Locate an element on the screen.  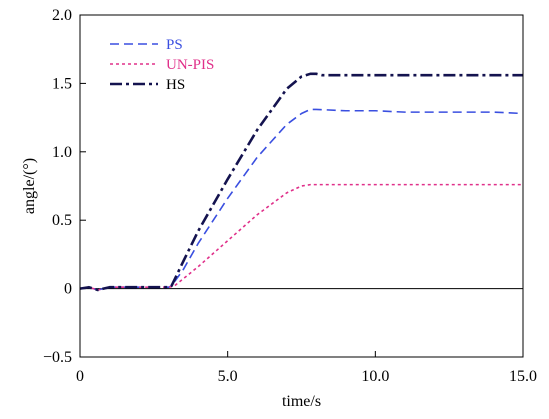
x-tick-label: 5.0 is located at coordinates (228, 376).